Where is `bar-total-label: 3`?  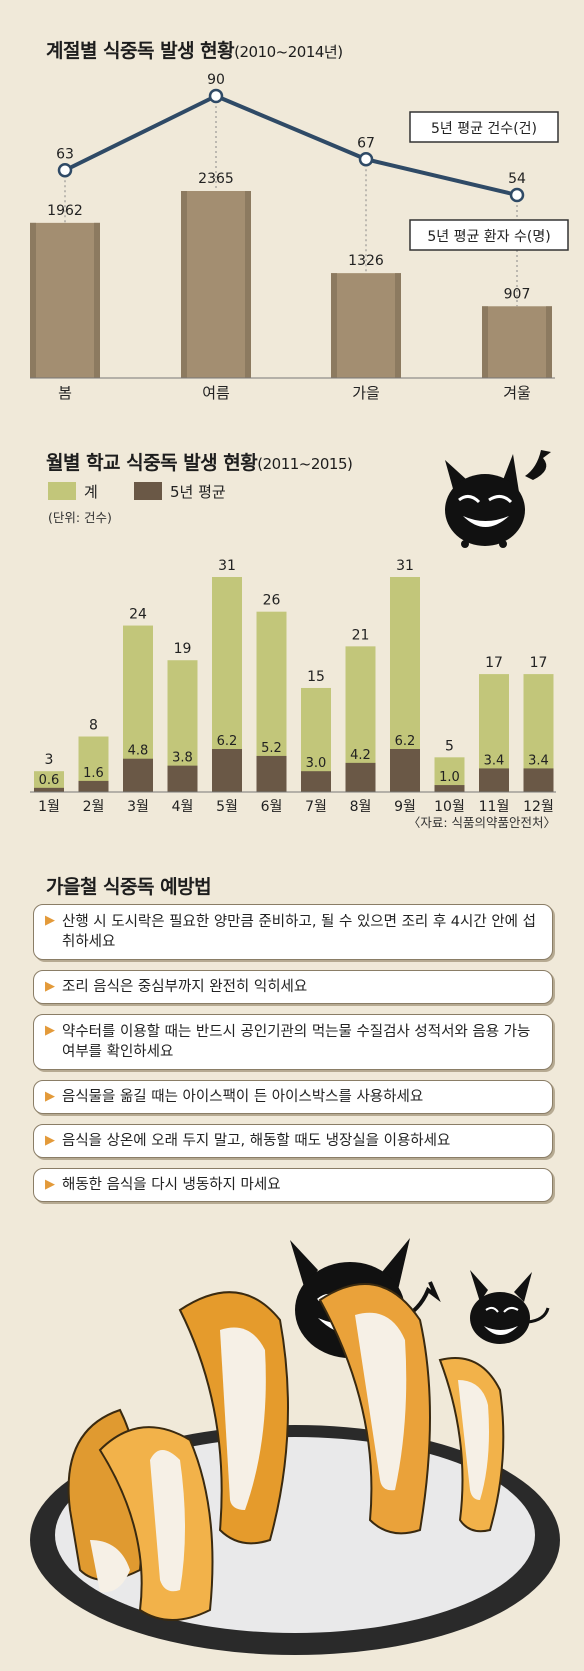
bar-total-label: 3 is located at coordinates (49, 760).